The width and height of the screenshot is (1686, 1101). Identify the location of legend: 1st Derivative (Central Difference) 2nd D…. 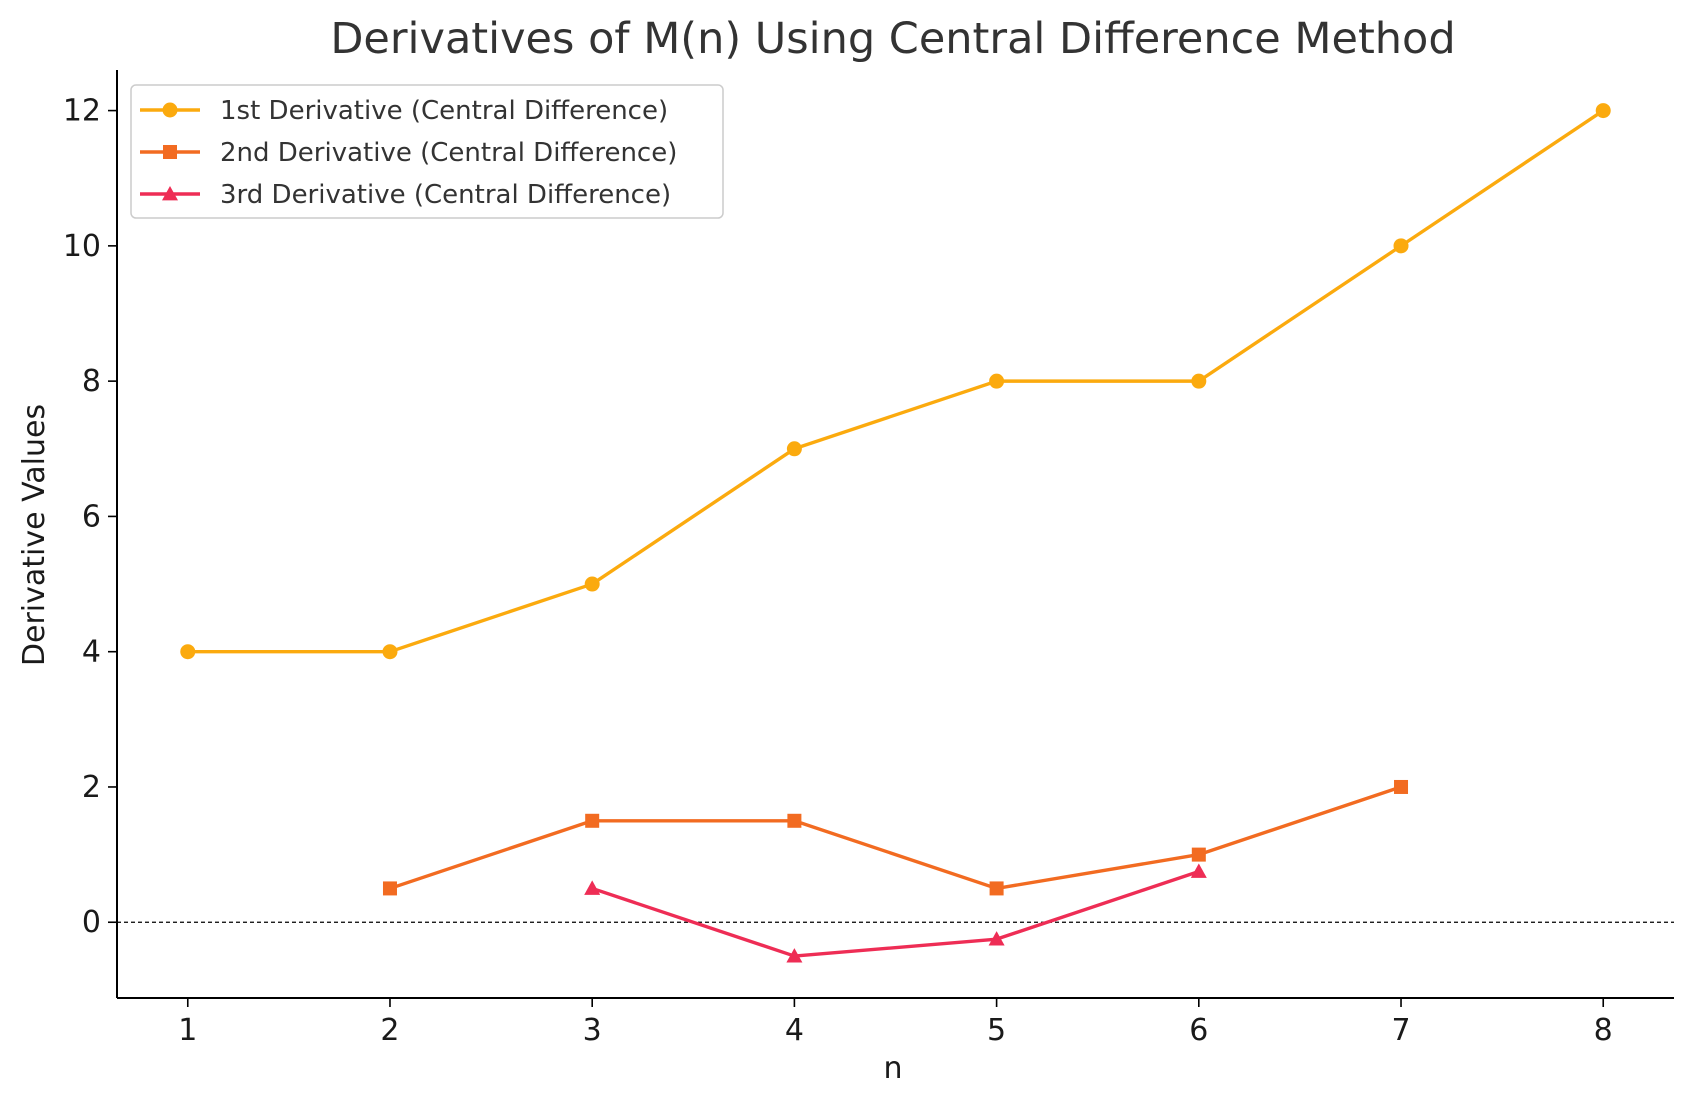
(427, 151).